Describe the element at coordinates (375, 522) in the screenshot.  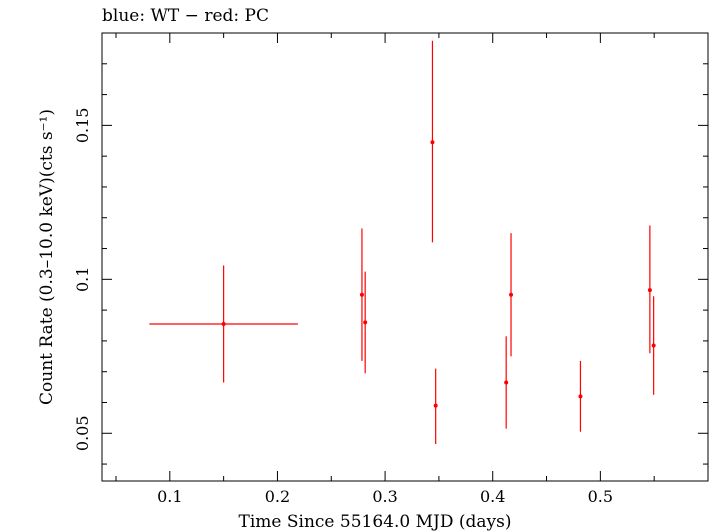
I see `x-axis-label: Time Since 55164.0 MJD (days)` at that location.